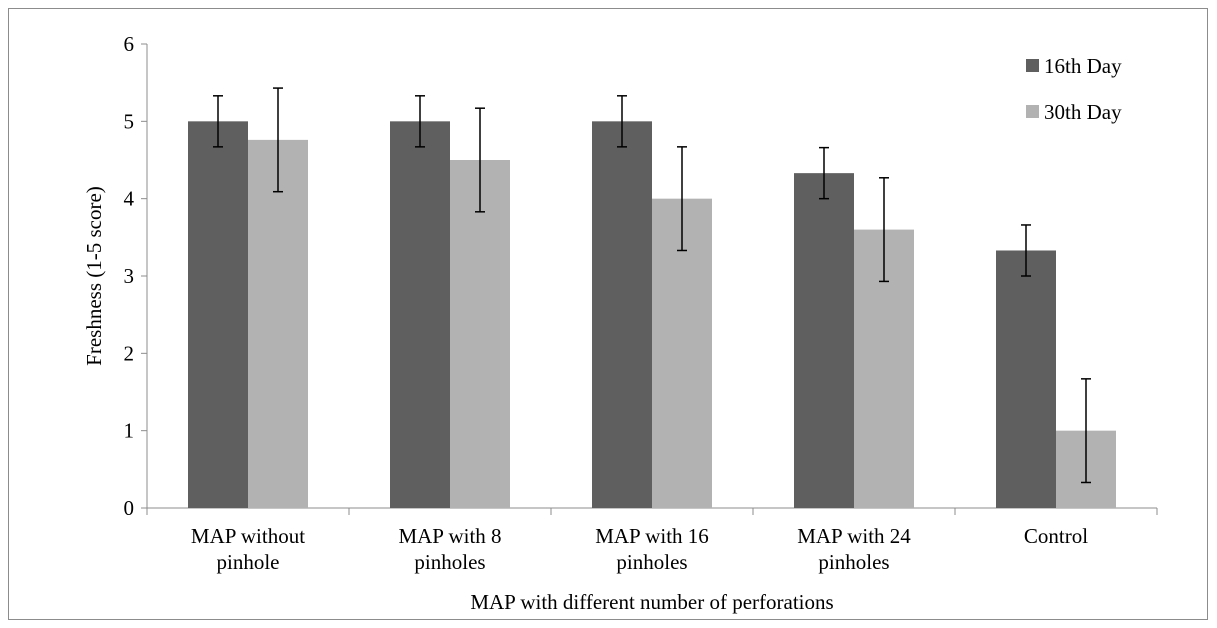 The width and height of the screenshot is (1217, 628). Describe the element at coordinates (248, 562) in the screenshot. I see `x-category-label: pinhole` at that location.